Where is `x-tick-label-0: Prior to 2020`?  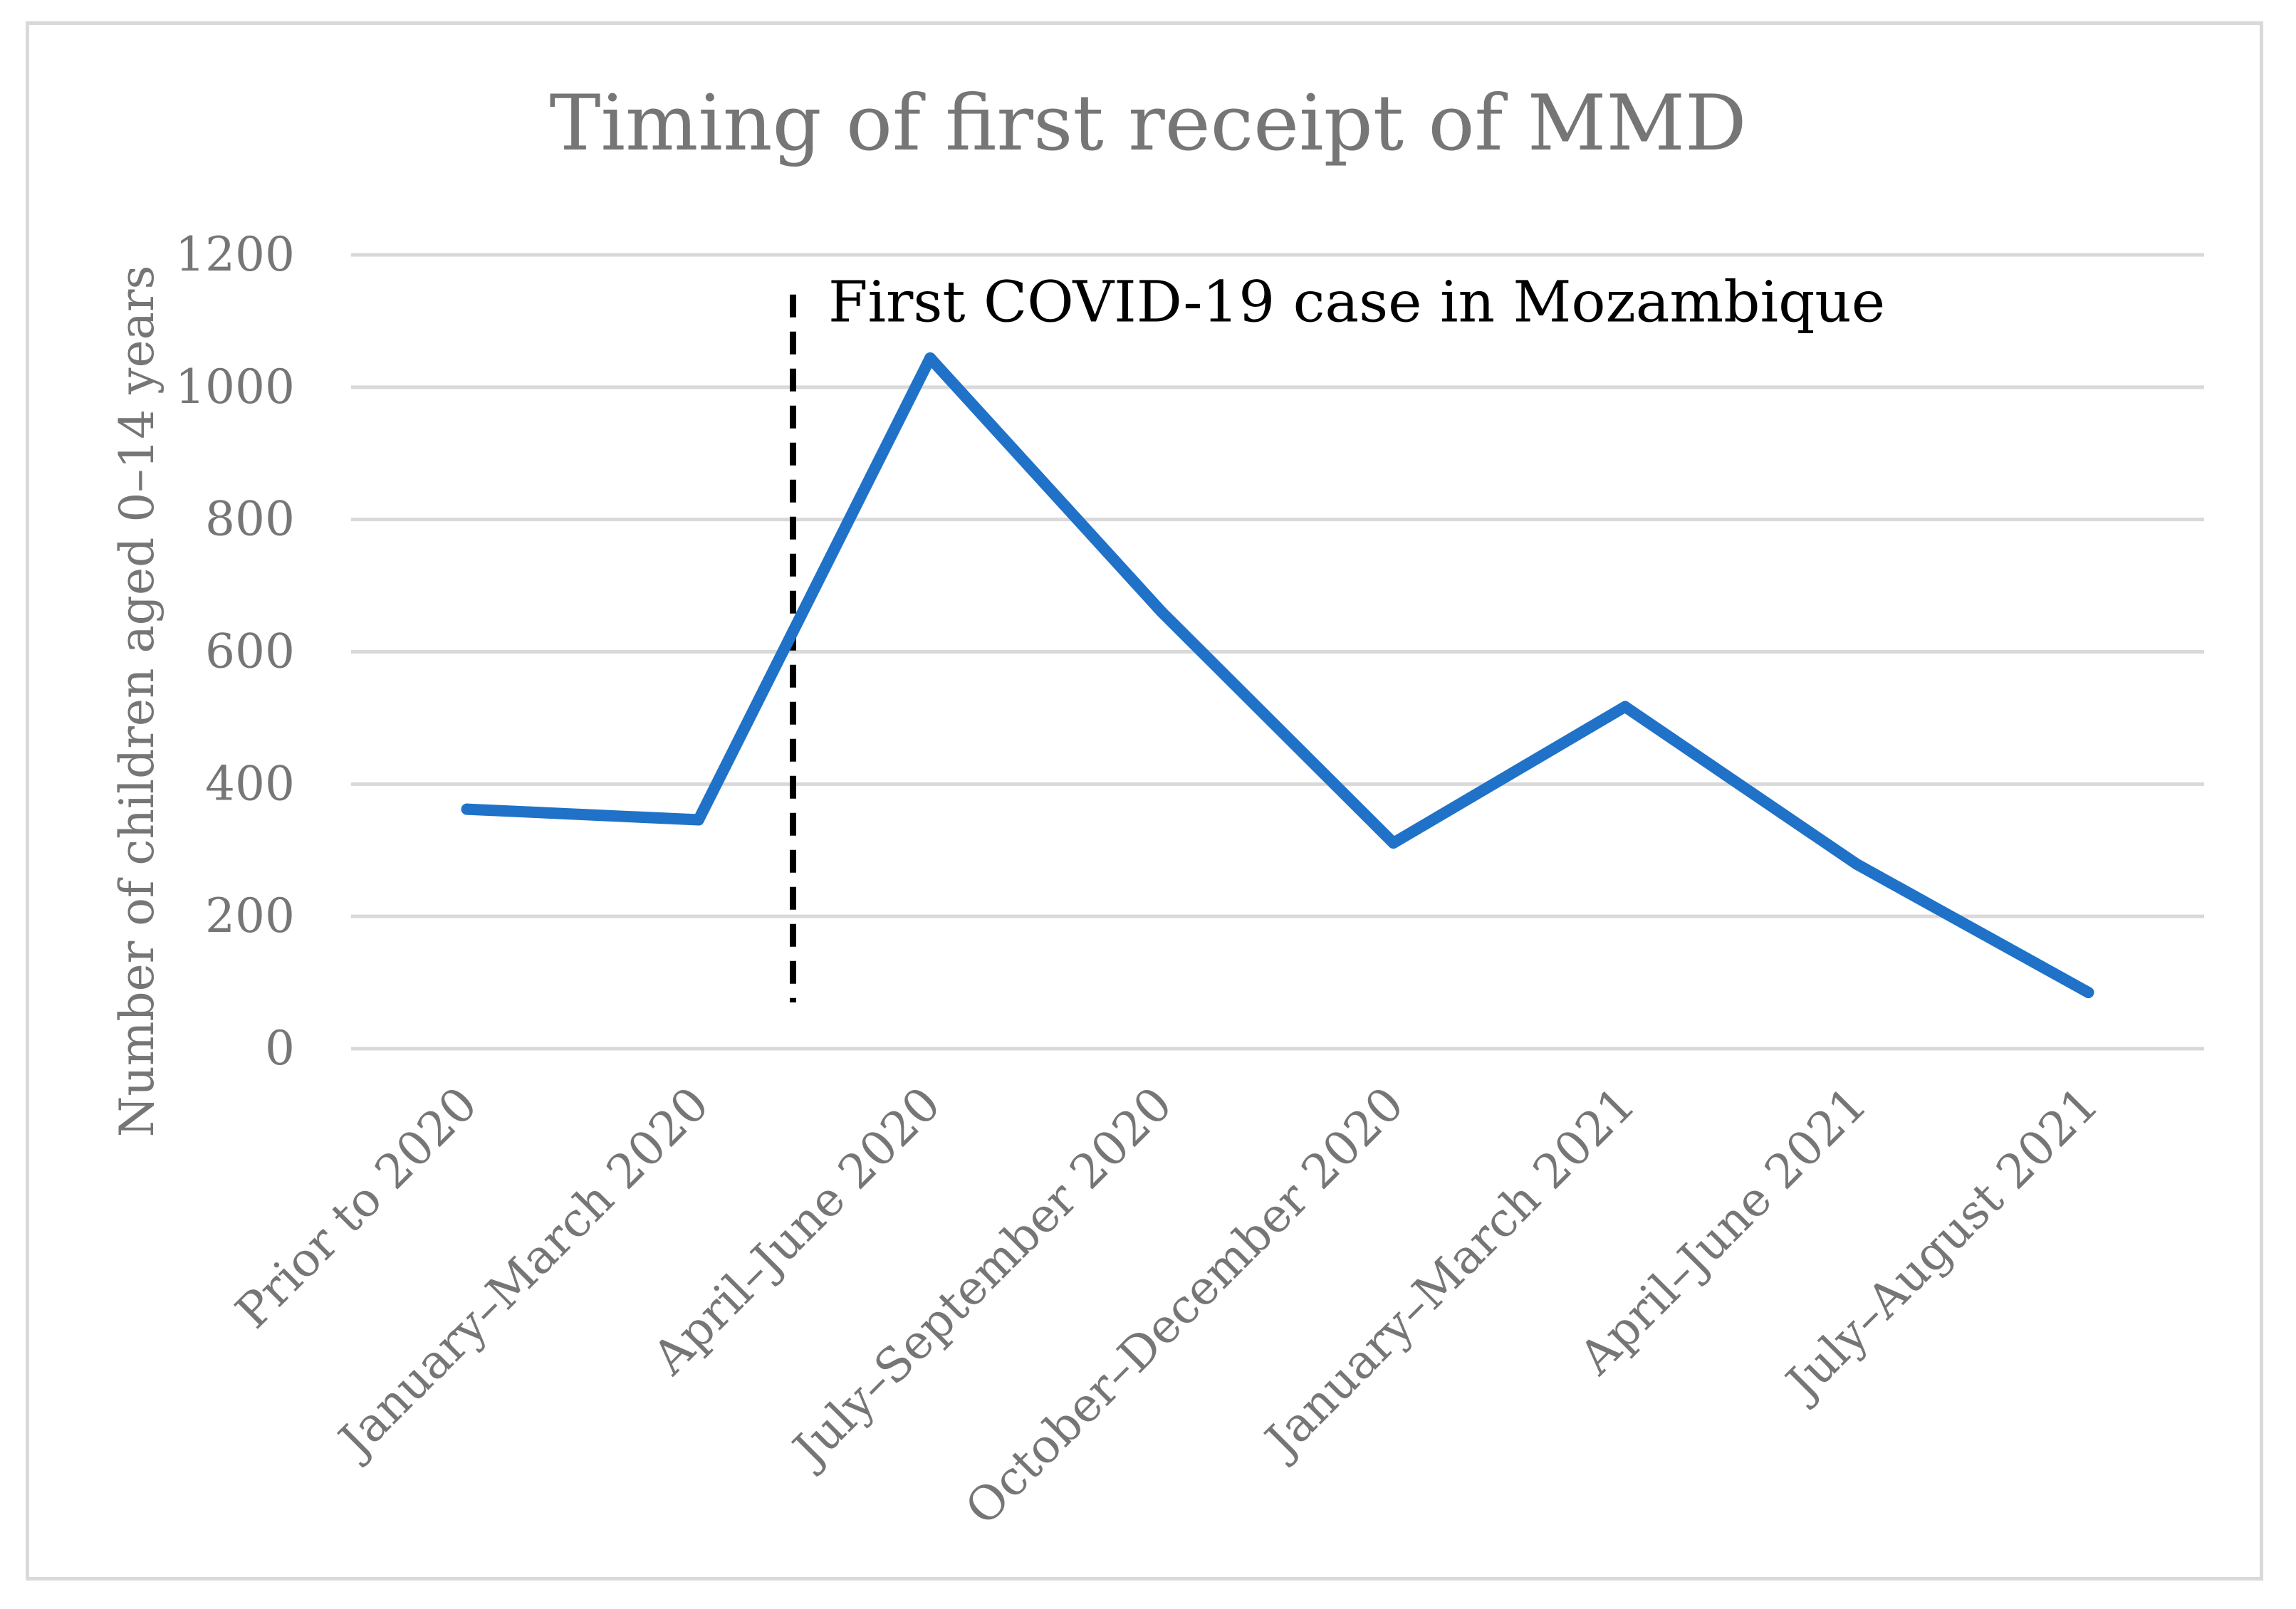 x-tick-label-0: Prior to 2020 is located at coordinates (356, 1207).